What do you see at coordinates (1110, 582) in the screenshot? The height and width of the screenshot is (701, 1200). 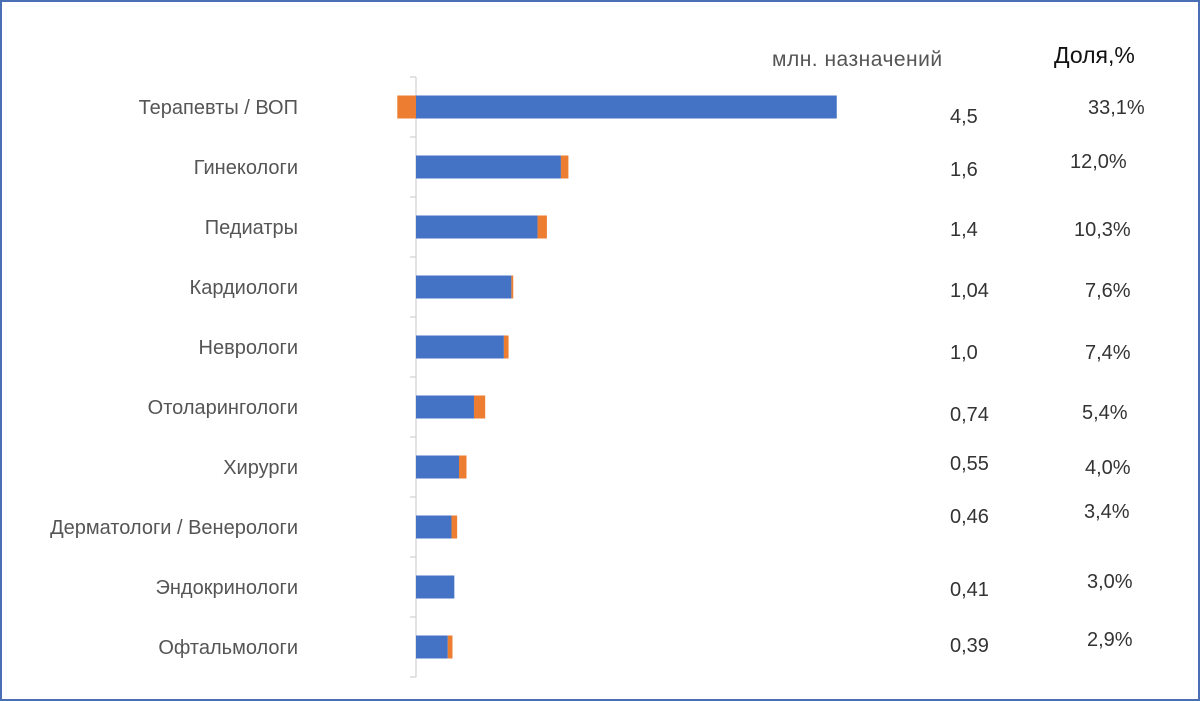 I see `share-value-label: 3,0%` at bounding box center [1110, 582].